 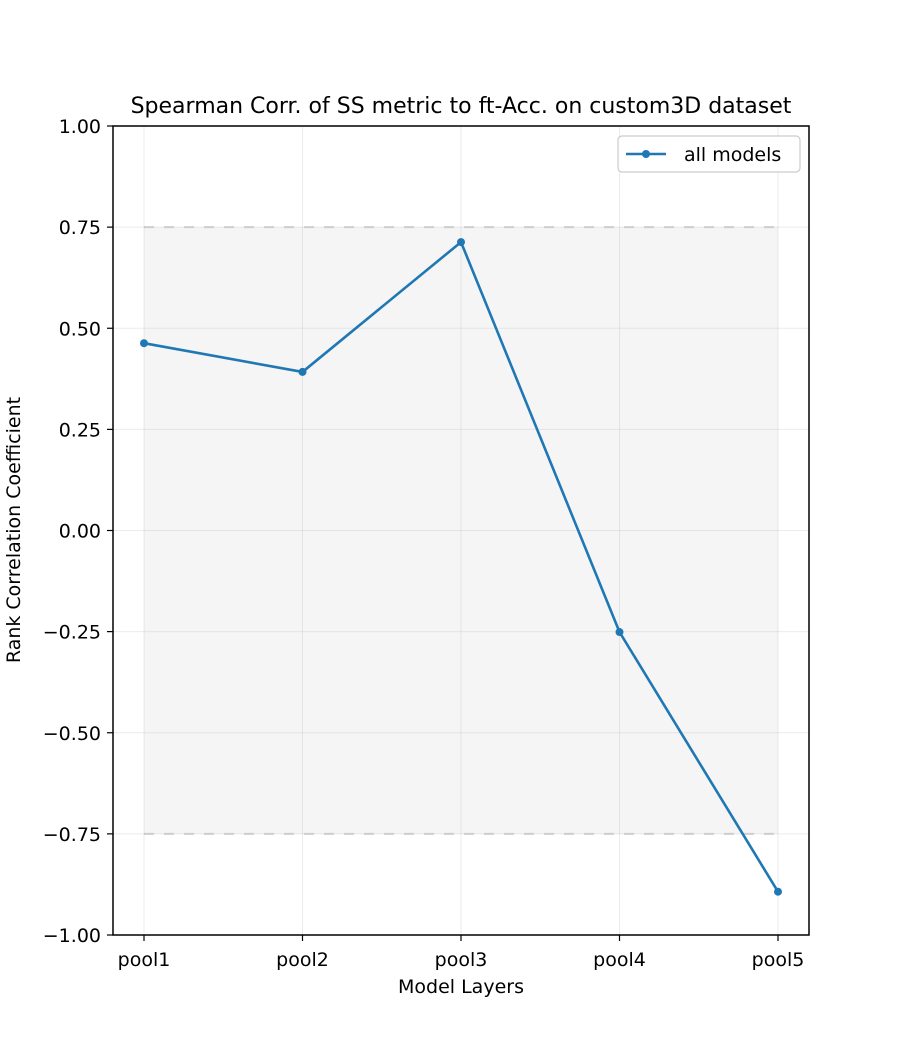 I want to click on x-axis: pool1 pool2 pool3 pool4 pool5, so click(x=461, y=953).